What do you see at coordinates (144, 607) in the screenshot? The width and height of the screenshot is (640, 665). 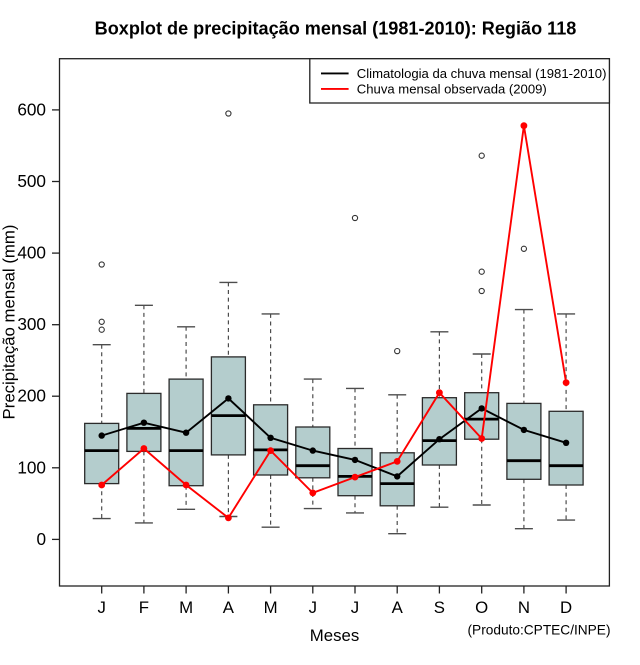 I see `svg-text: F` at bounding box center [144, 607].